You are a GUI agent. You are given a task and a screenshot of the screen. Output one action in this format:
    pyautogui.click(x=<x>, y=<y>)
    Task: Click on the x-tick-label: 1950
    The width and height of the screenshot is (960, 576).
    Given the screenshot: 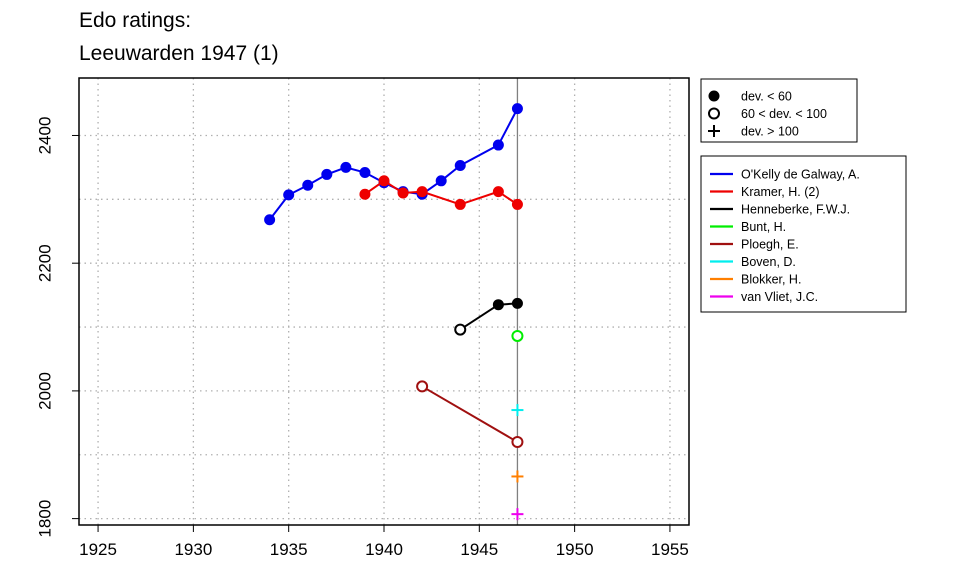 What is the action you would take?
    pyautogui.click(x=575, y=549)
    